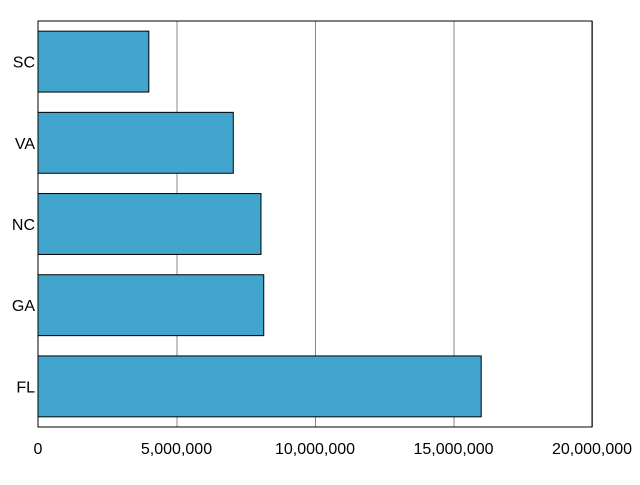  I want to click on bar-sc, so click(93, 61).